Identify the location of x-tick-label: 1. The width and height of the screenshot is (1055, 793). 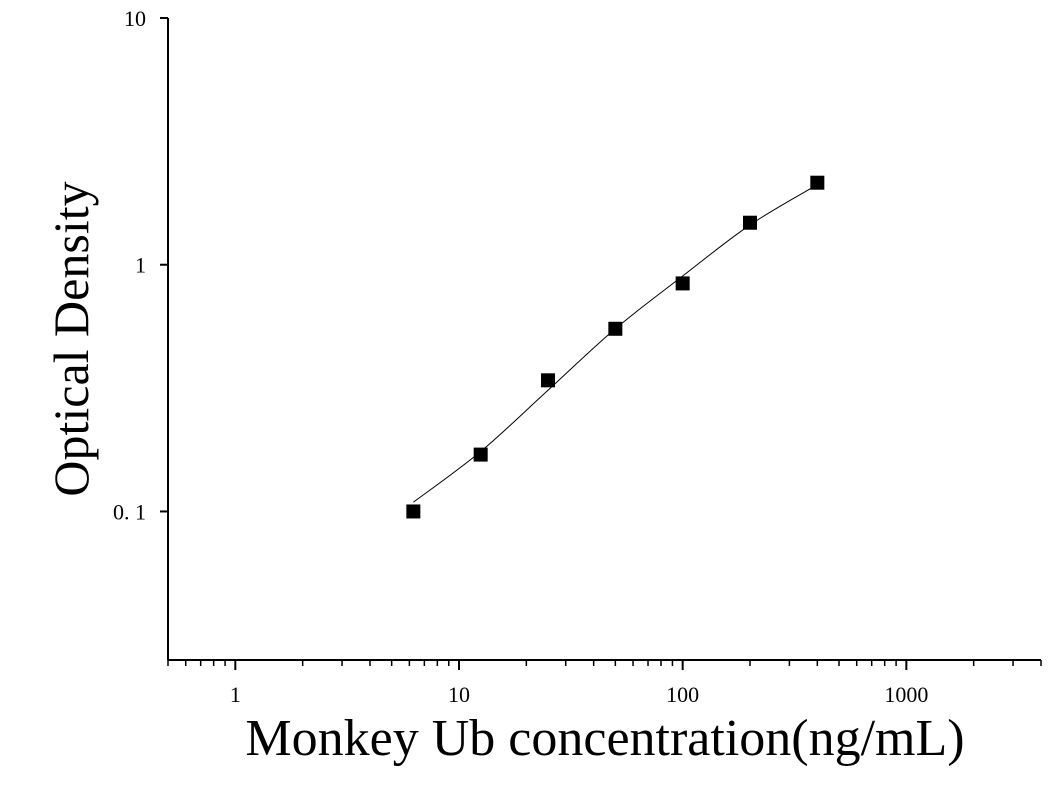
(235, 694).